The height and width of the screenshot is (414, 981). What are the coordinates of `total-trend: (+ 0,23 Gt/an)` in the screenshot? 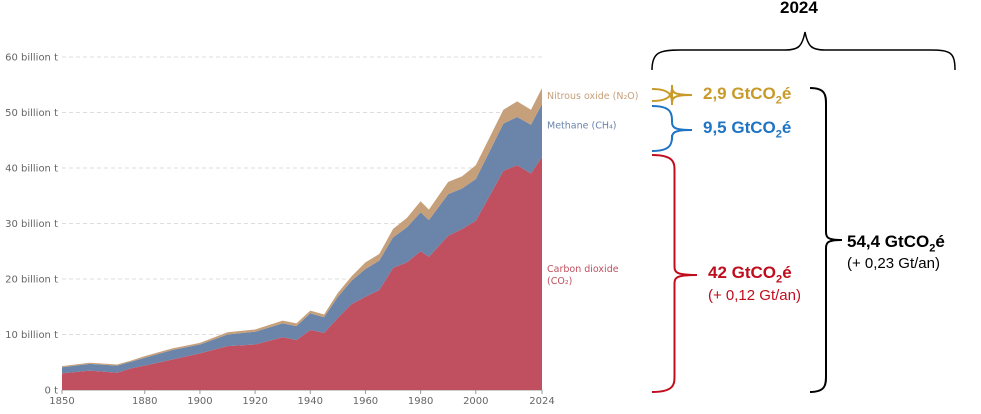 It's located at (893, 263).